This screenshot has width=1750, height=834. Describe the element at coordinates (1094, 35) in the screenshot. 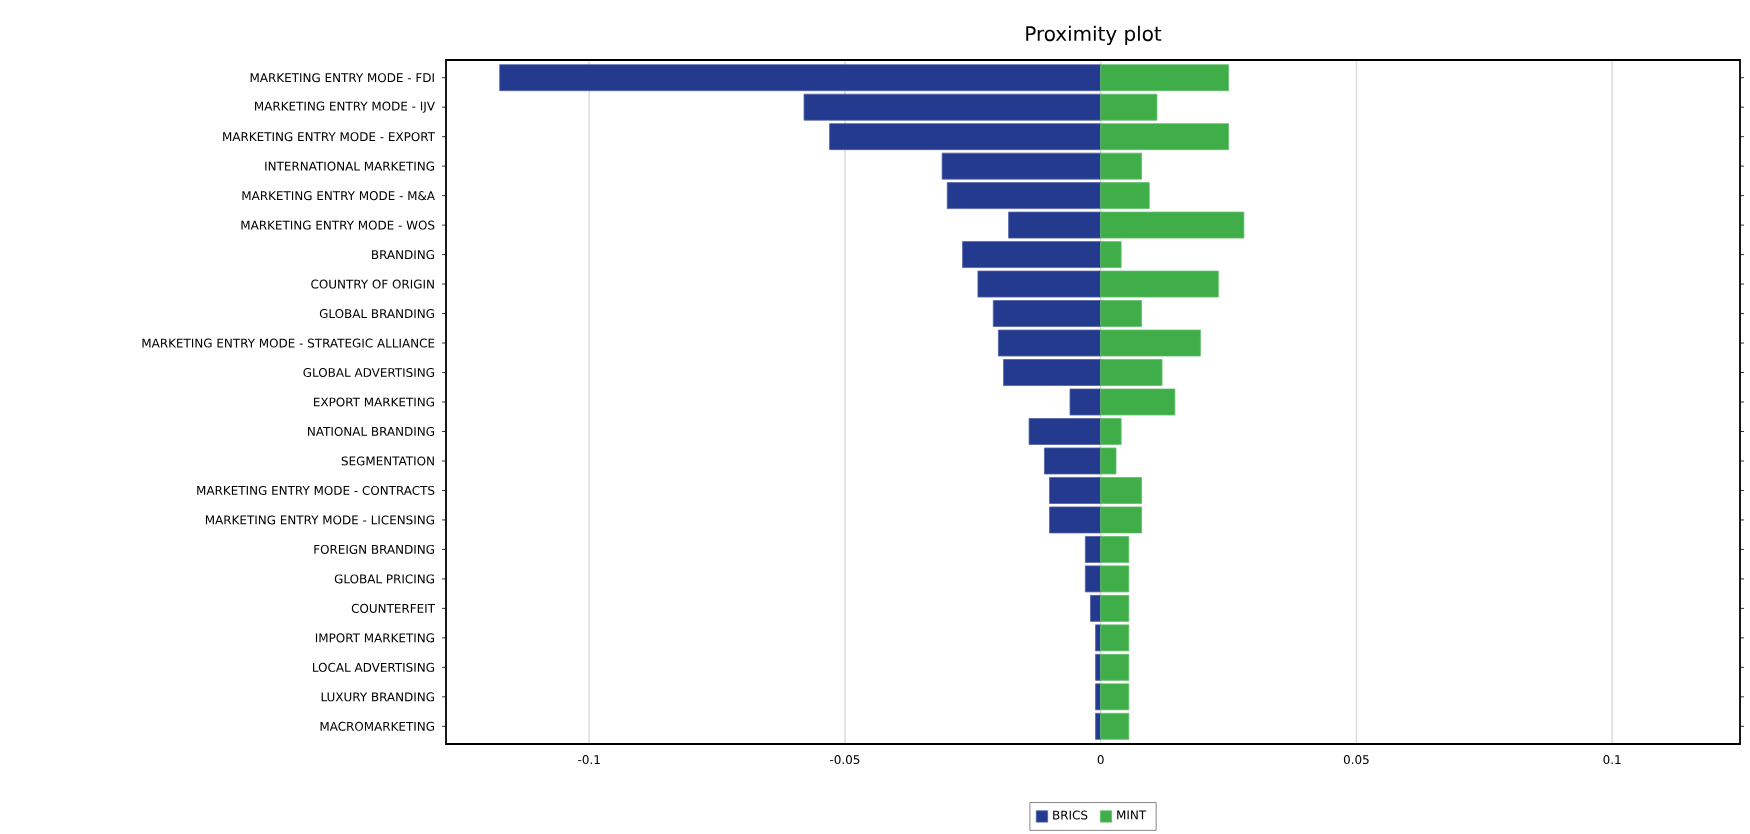

I see `chart-title: Proximity plot` at that location.